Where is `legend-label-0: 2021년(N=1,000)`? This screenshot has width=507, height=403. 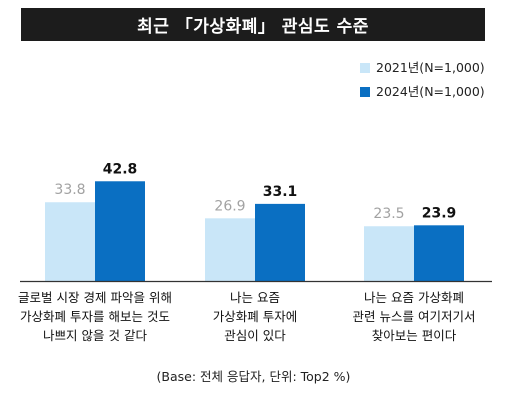 legend-label-0: 2021년(N=1,000) is located at coordinates (430, 67).